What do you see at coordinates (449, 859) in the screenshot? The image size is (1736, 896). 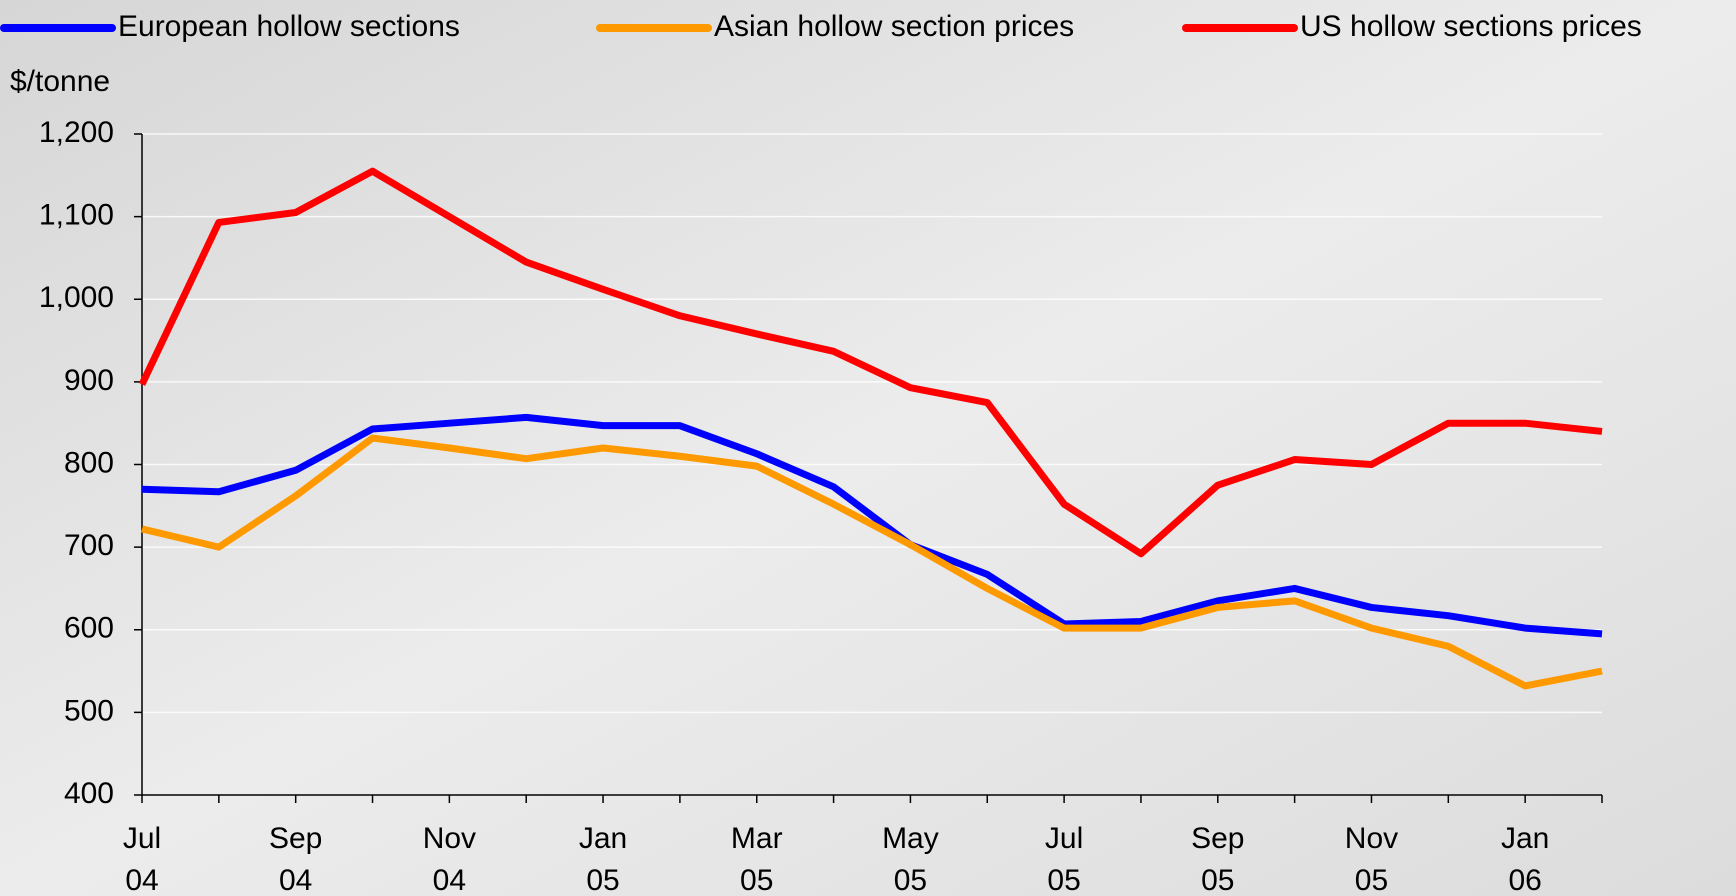 I see `x-tick-label: Nov 04` at bounding box center [449, 859].